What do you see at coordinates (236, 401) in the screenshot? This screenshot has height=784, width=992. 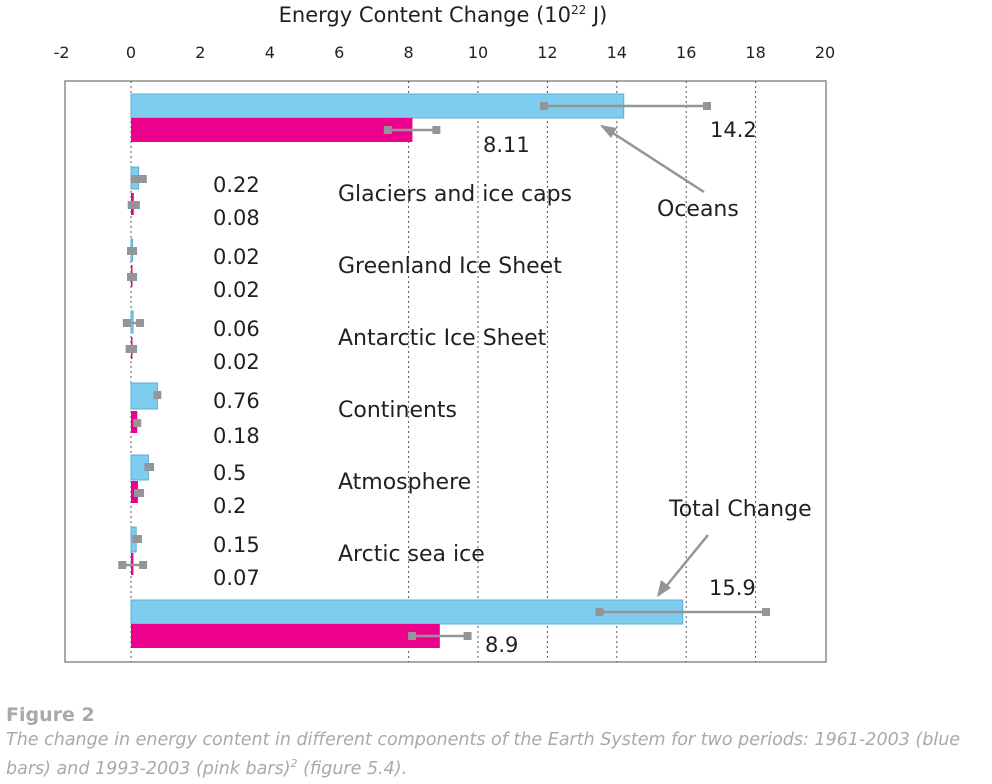 I see `data-label-blue: 0.76` at bounding box center [236, 401].